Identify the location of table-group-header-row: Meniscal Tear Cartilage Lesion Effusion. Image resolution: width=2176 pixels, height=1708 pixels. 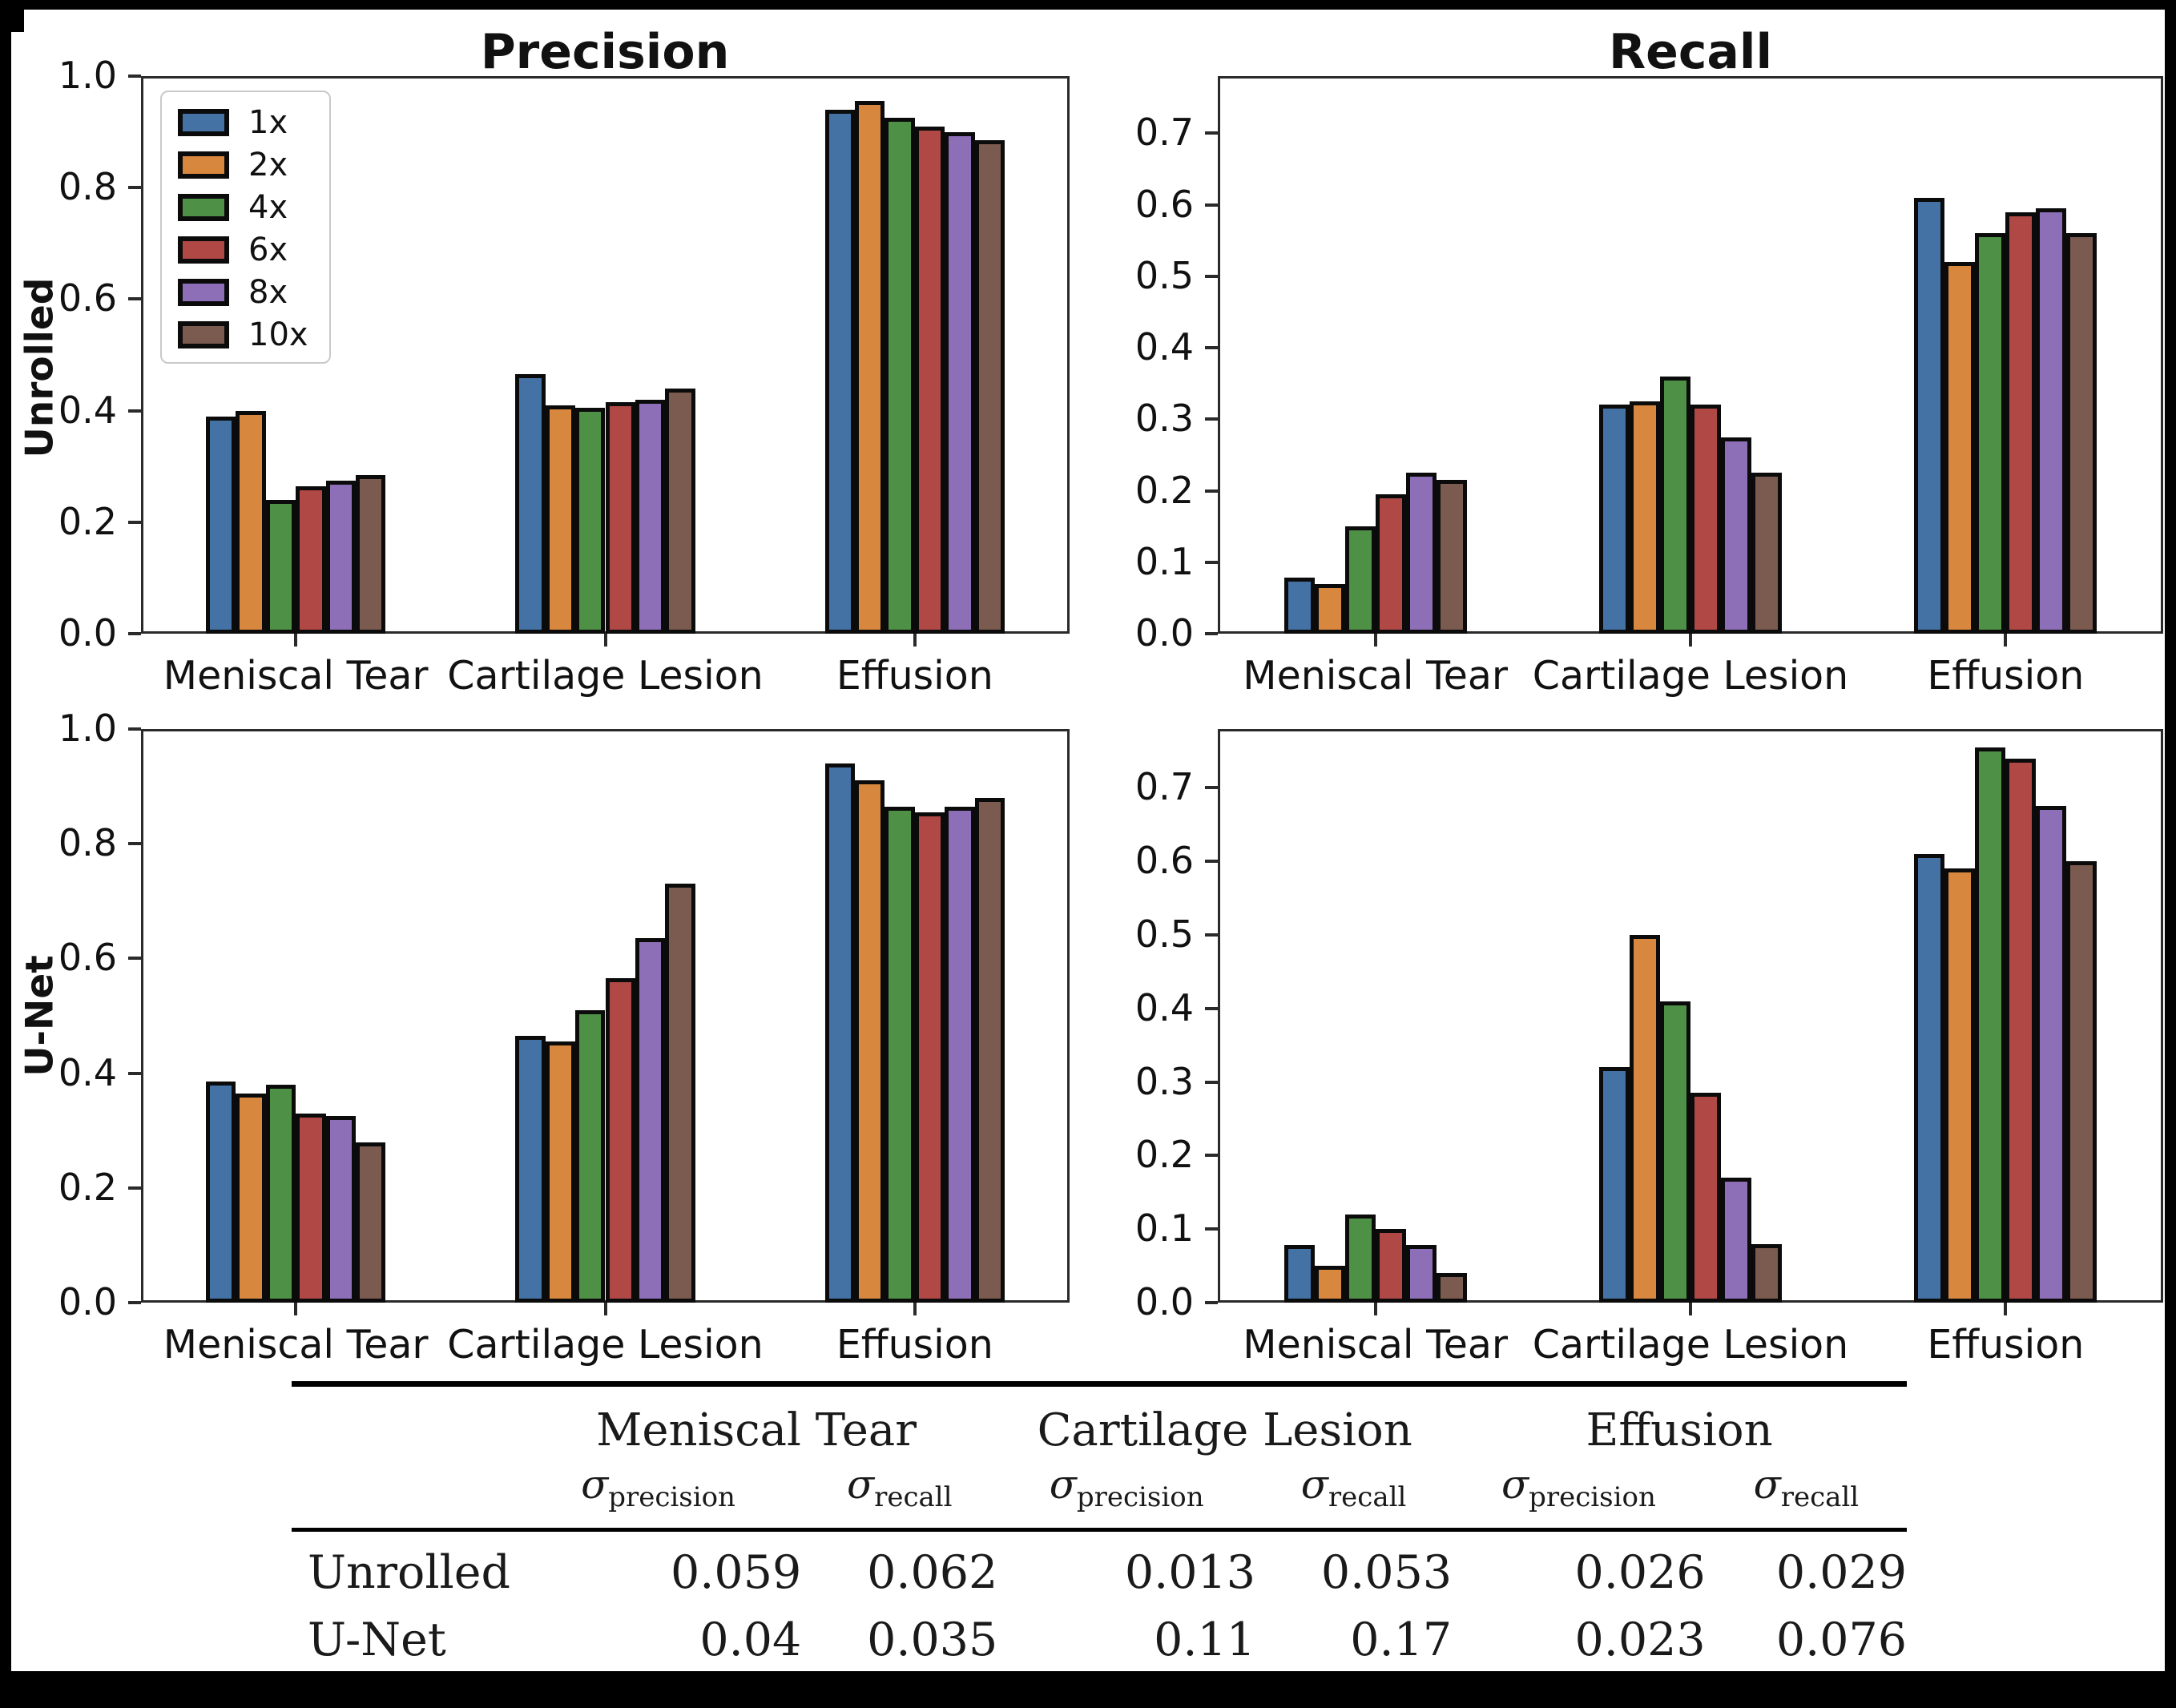
(1099, 1423).